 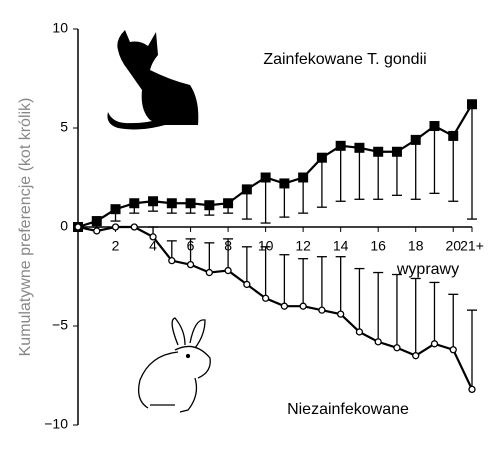 I want to click on x-tick-label: 4, so click(x=153, y=246).